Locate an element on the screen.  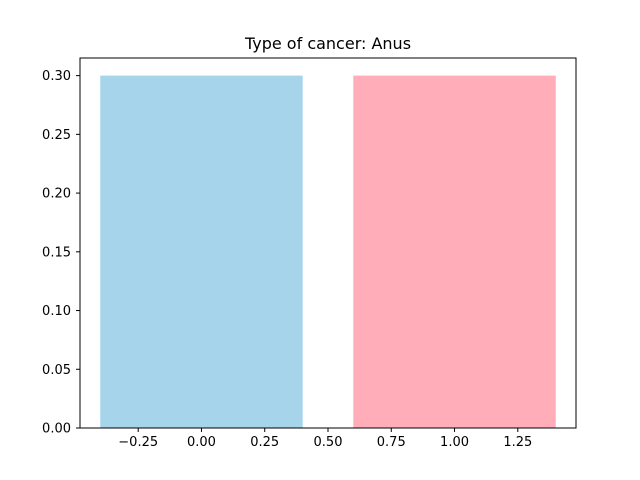
x-tick-label-6: 1.25 is located at coordinates (517, 442).